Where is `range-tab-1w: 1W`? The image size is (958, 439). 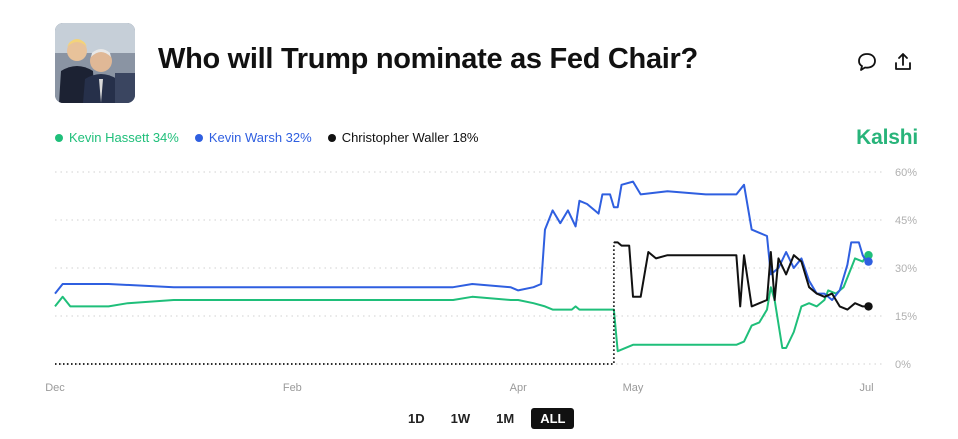 range-tab-1w: 1W is located at coordinates (460, 418).